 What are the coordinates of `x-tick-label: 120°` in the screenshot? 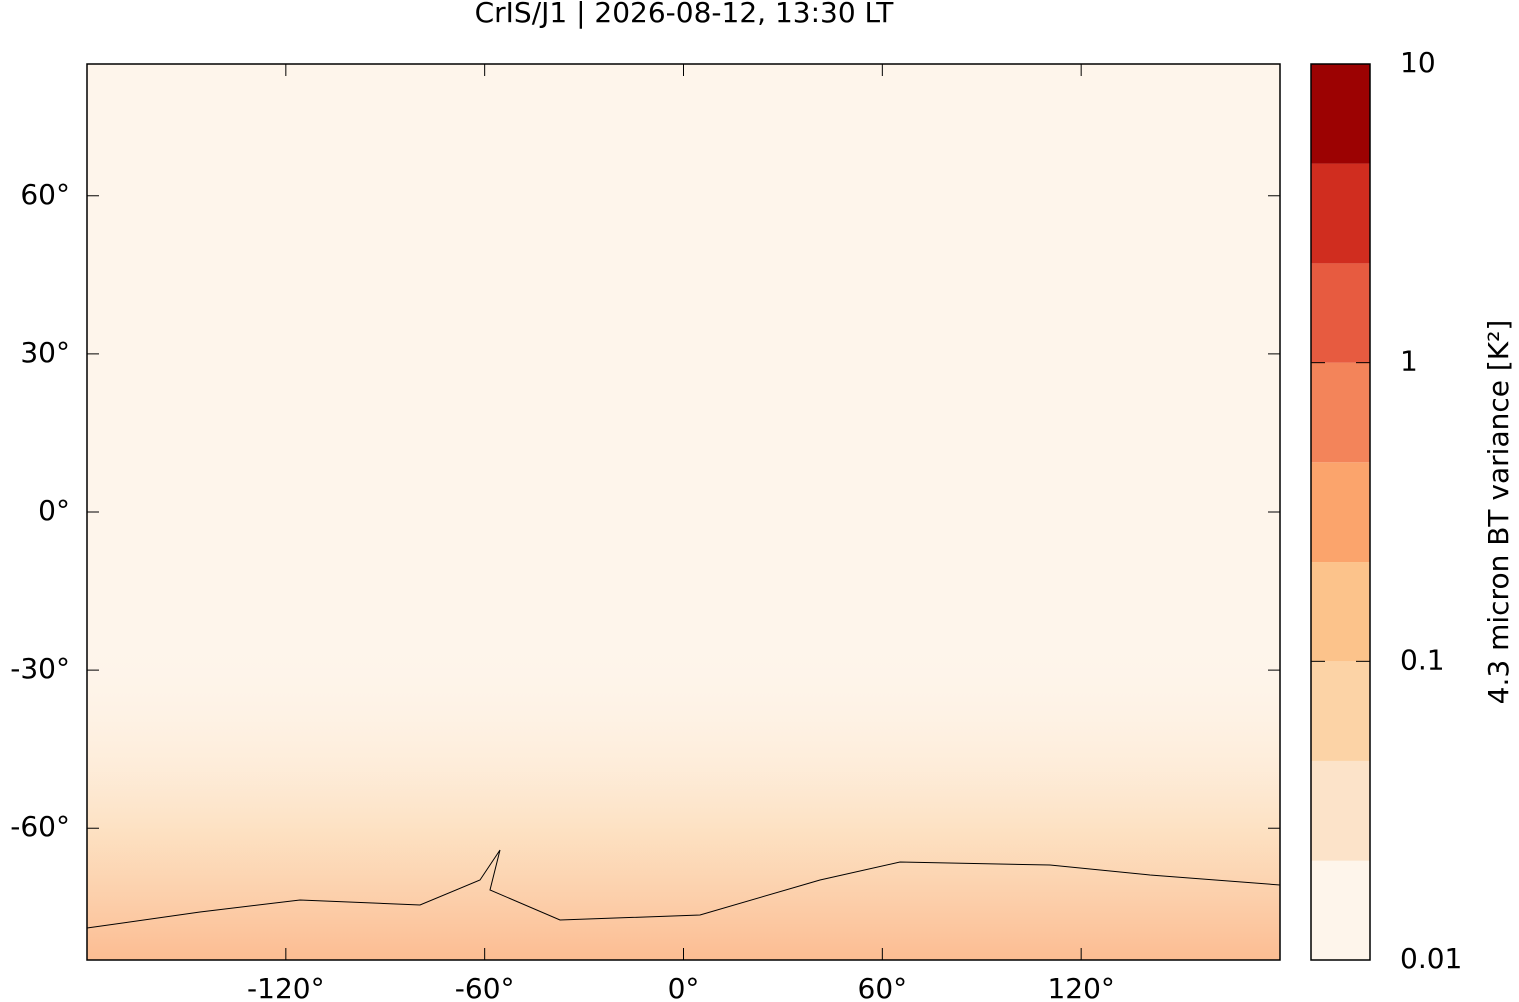 It's located at (1080, 987).